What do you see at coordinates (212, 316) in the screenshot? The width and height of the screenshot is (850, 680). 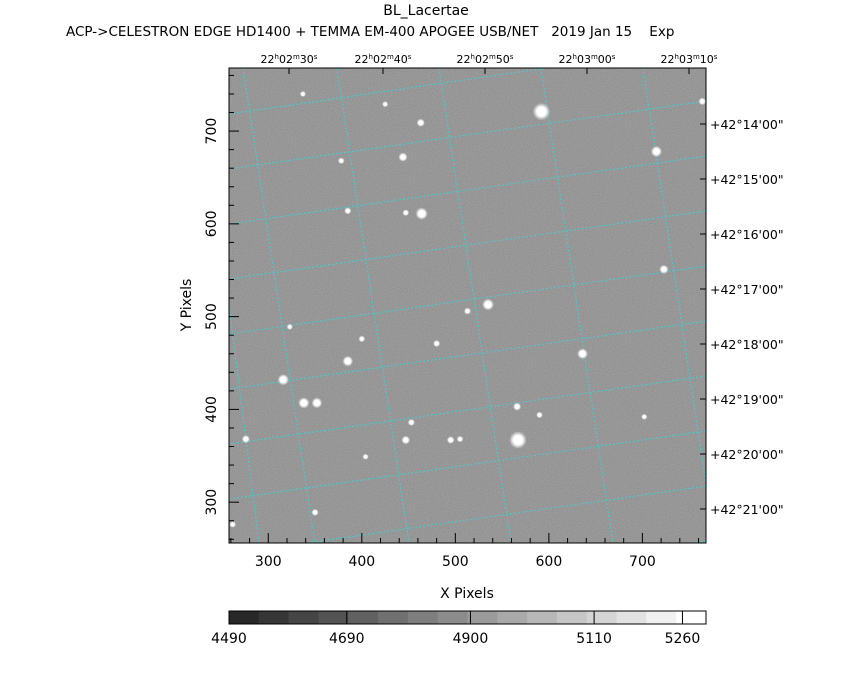 I see `y-tick-label: 500` at bounding box center [212, 316].